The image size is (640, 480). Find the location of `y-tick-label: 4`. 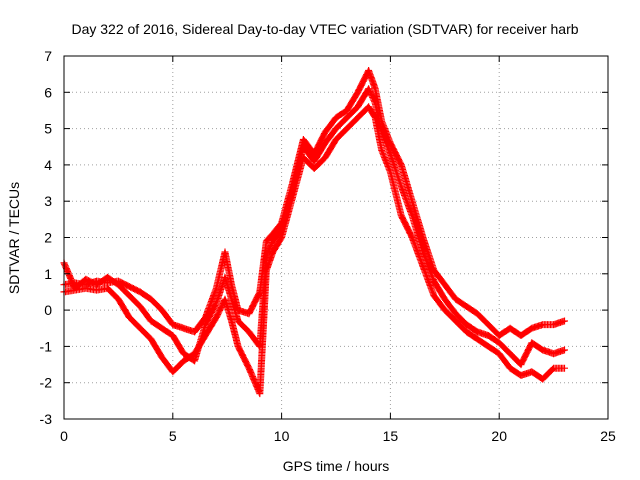

y-tick-label: 4 is located at coordinates (48, 165).